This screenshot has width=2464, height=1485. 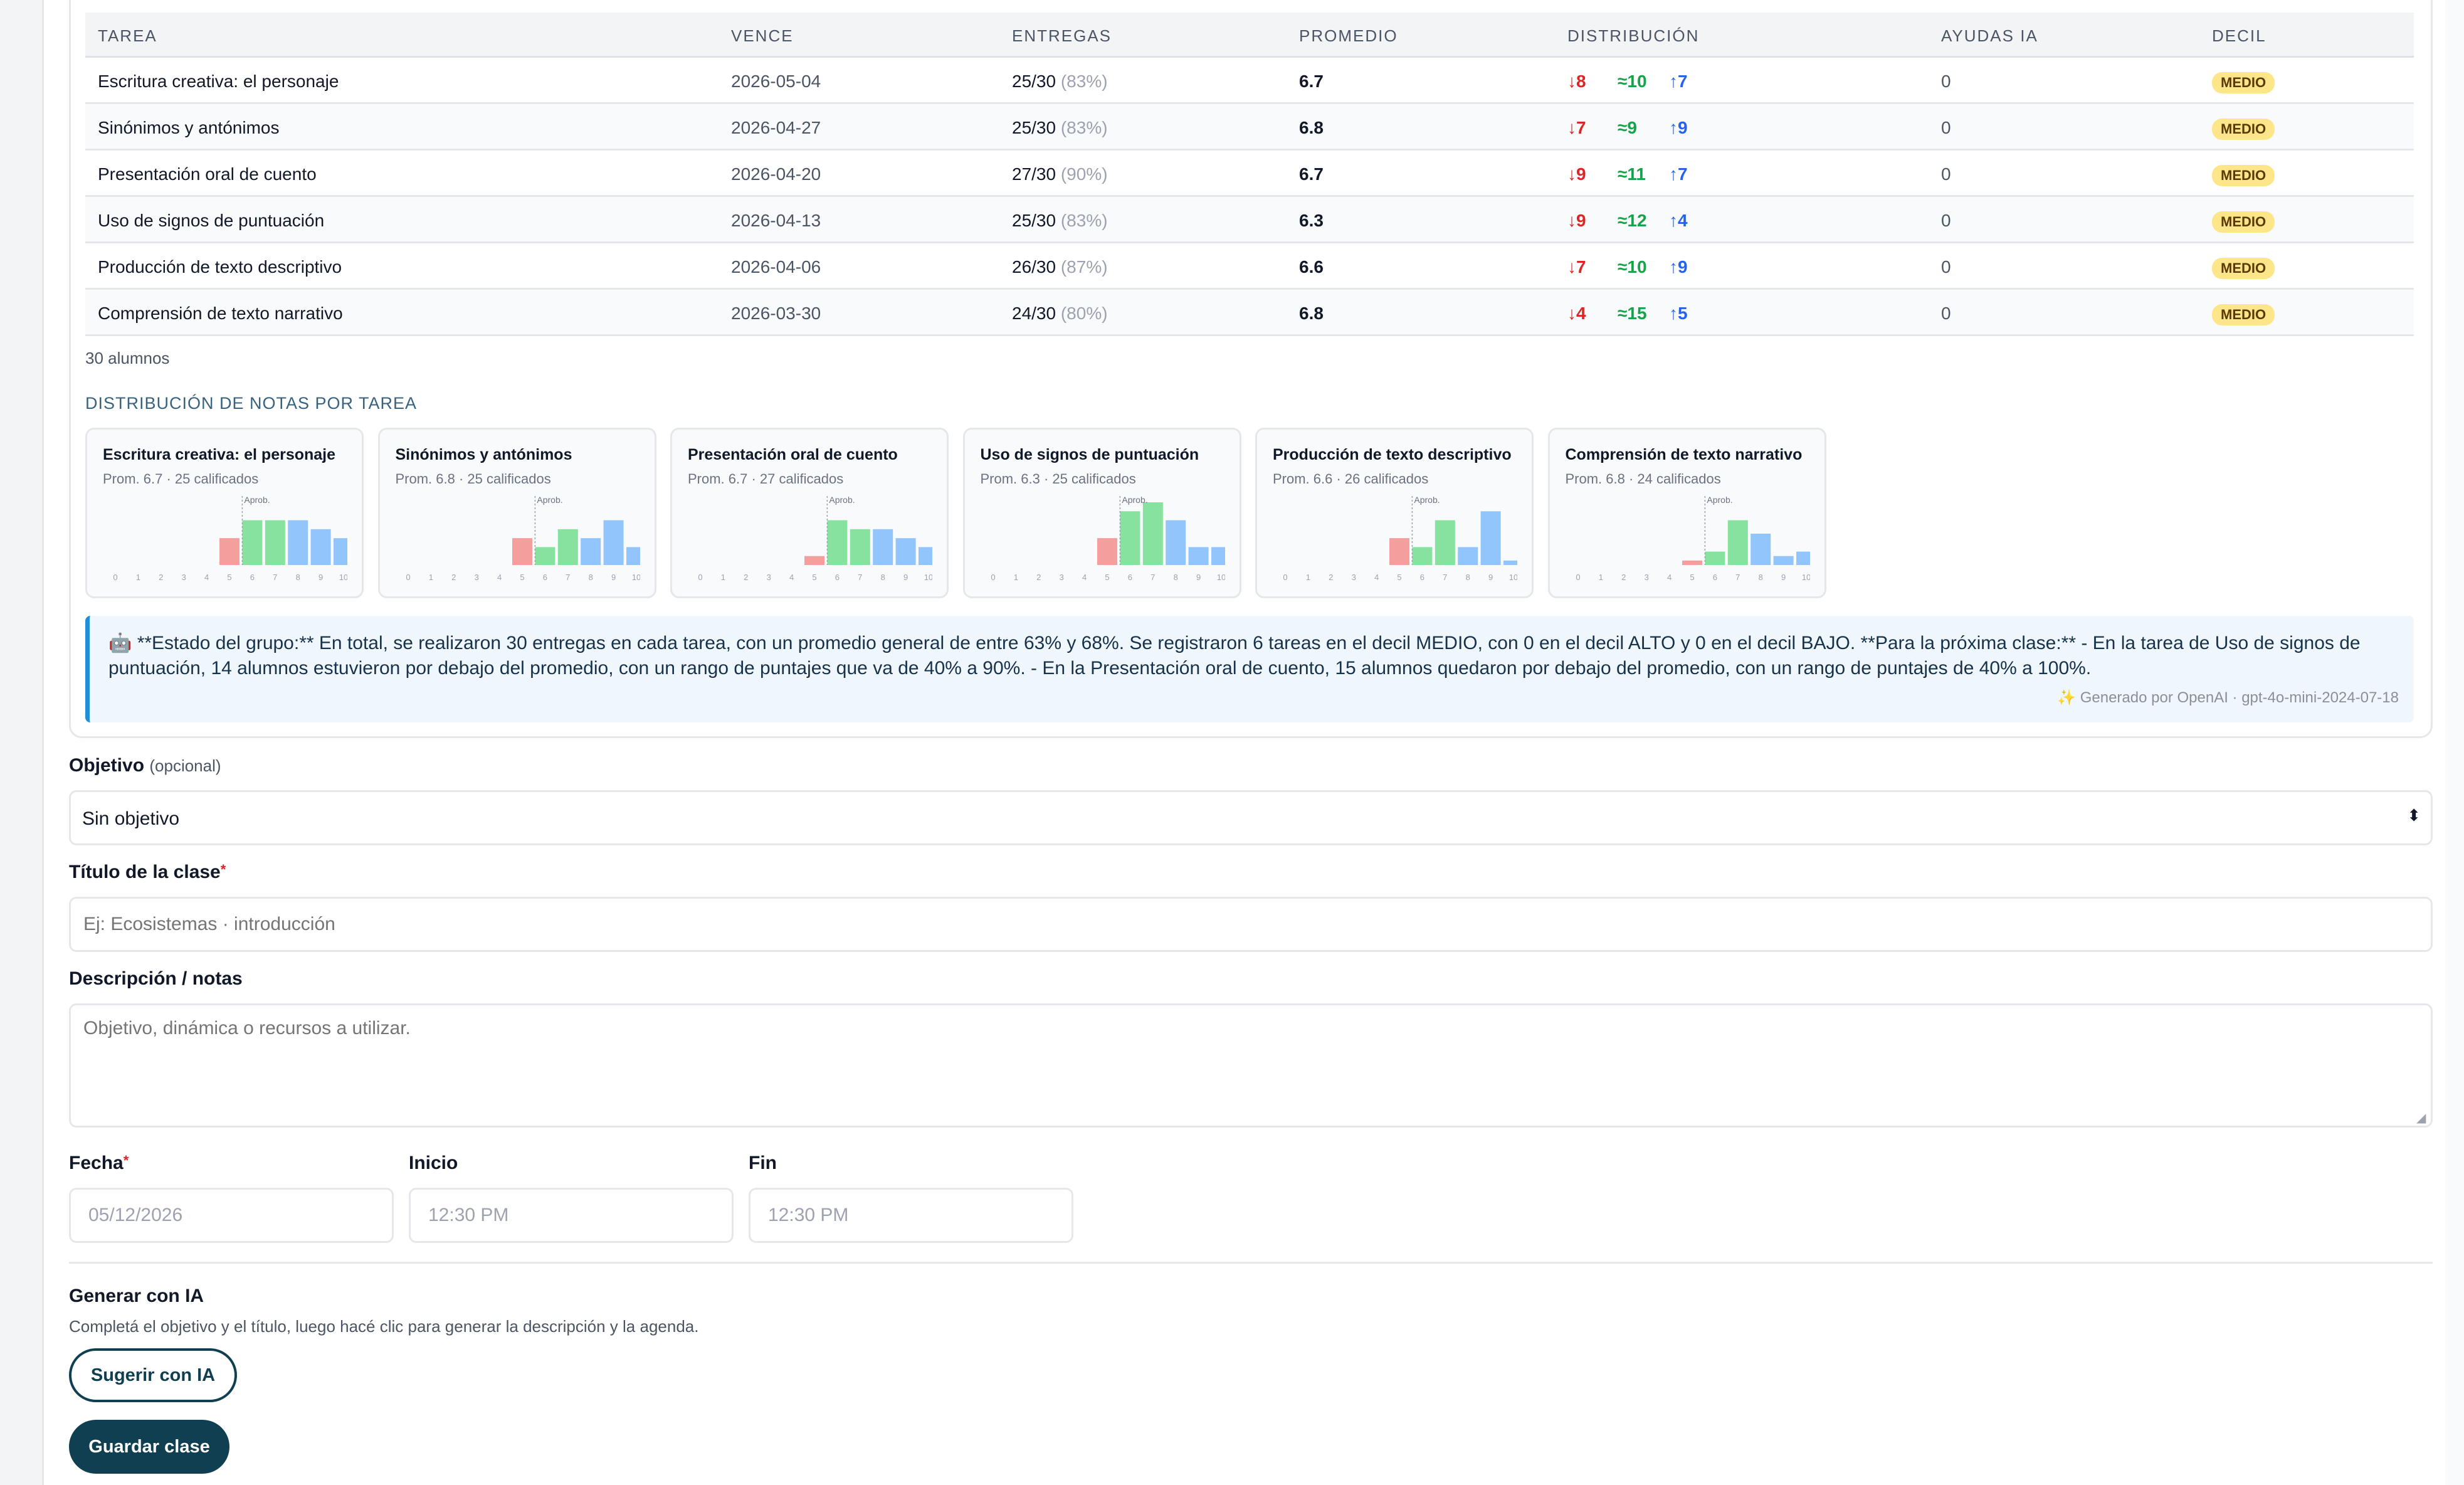 What do you see at coordinates (156, 979) in the screenshot?
I see `description-label: Descripción / notas` at bounding box center [156, 979].